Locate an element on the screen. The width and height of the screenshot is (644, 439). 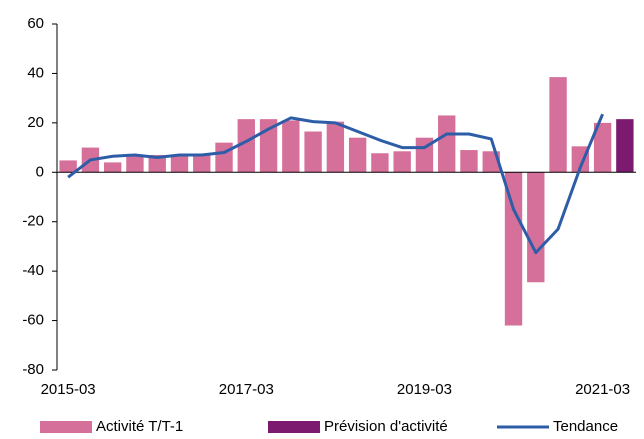
y-tick-label: 0 is located at coordinates (40, 171).